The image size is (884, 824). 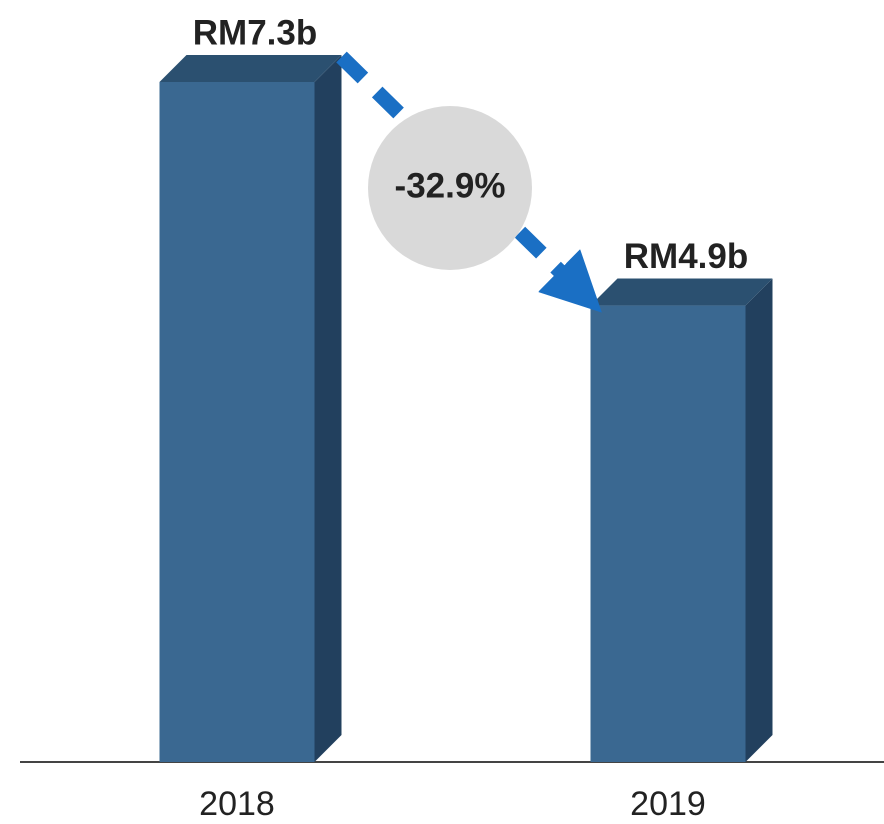 I want to click on x-tick-label: 2019, so click(x=668, y=804).